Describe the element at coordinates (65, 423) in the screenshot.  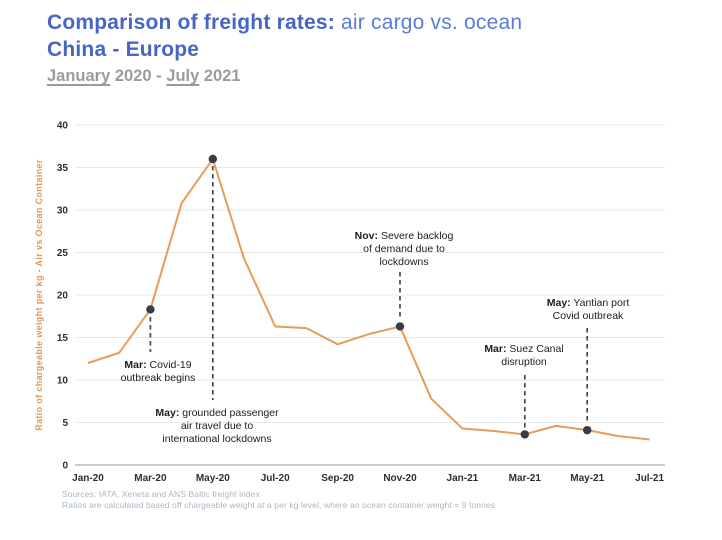
I see `y-tick-label: 5` at that location.